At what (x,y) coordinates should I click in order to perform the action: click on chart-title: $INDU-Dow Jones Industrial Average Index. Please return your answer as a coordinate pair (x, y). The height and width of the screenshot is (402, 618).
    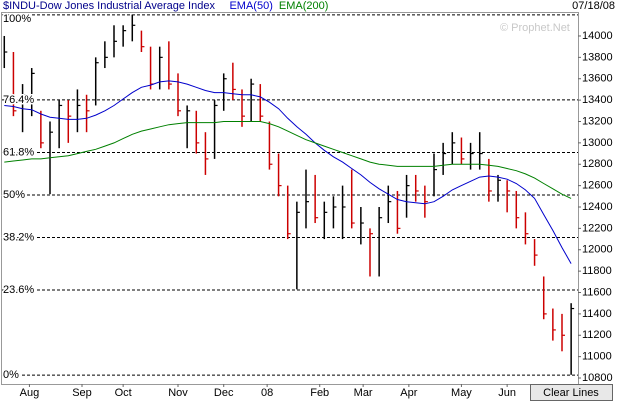
    Looking at the image, I should click on (109, 6).